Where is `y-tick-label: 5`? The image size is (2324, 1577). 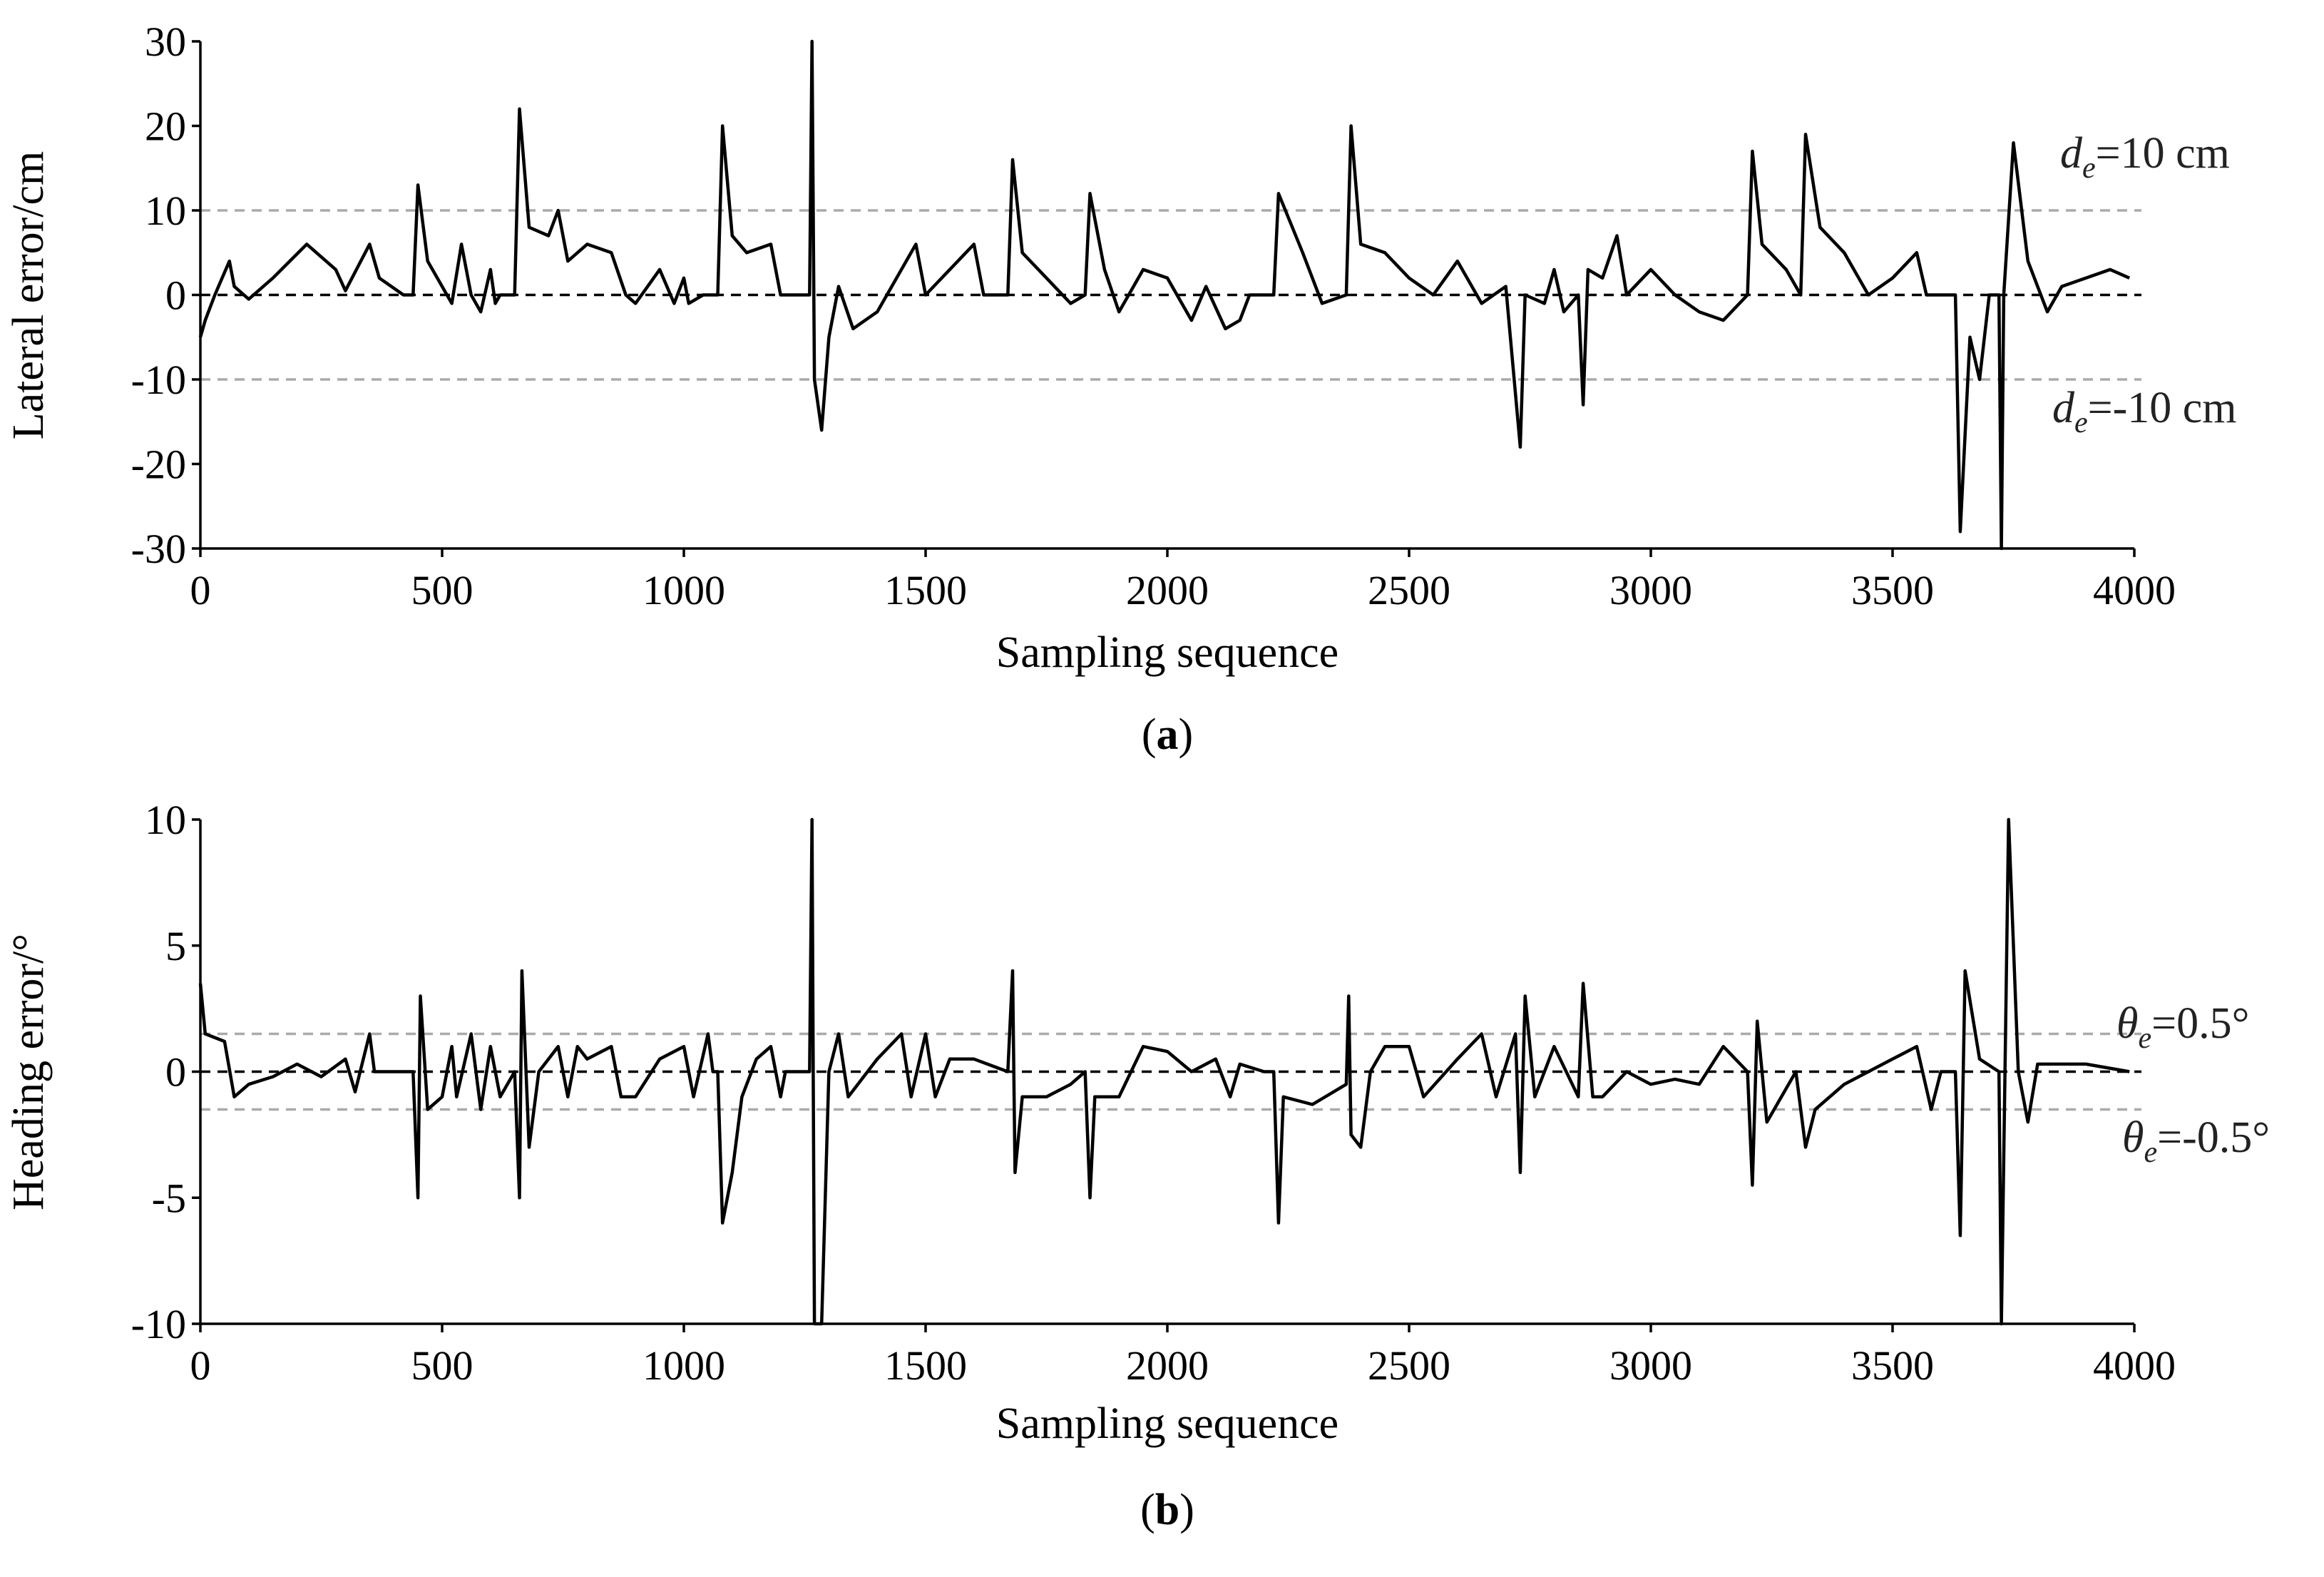
y-tick-label: 5 is located at coordinates (175, 946).